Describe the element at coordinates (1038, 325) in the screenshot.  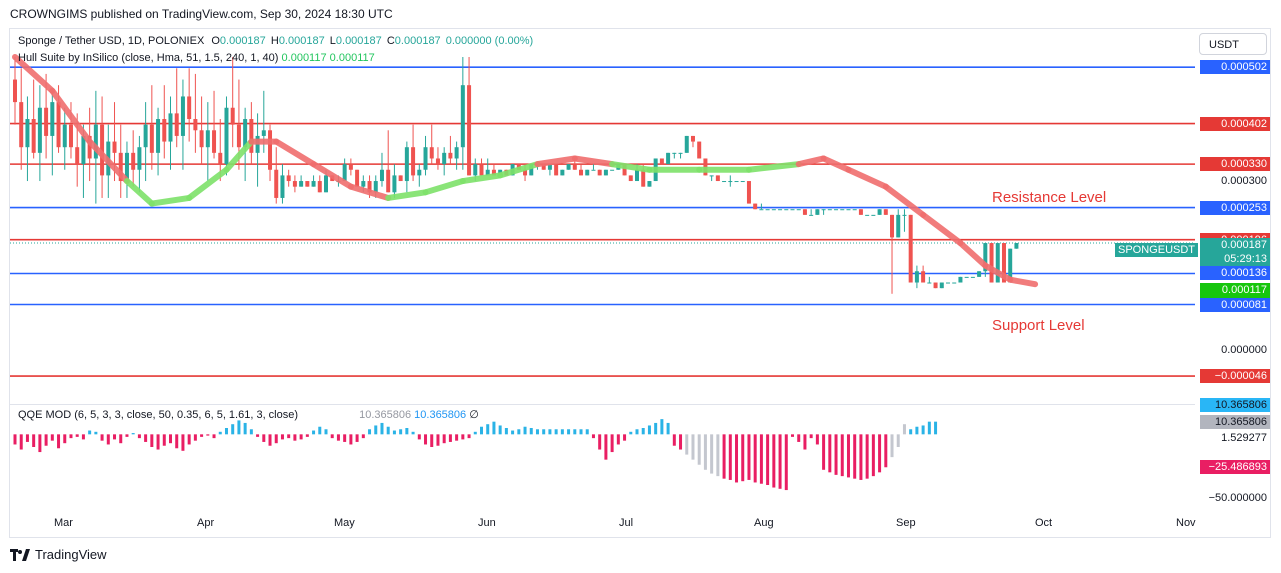
I see `support-annotation: Support Level` at that location.